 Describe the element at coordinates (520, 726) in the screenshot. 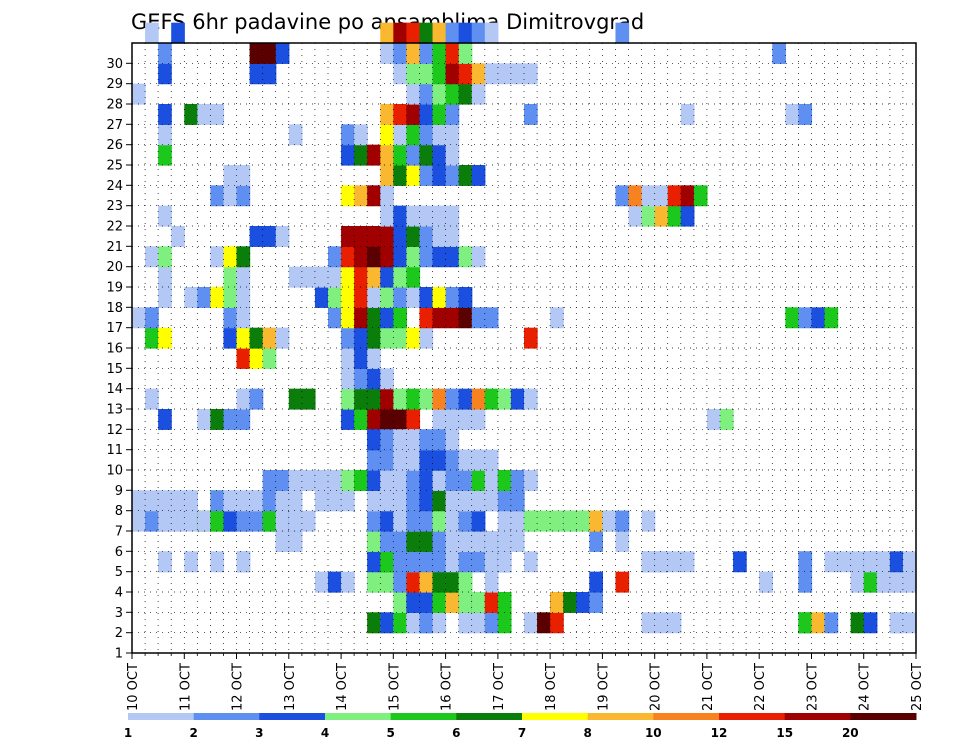

I see `colorbar: 1 2 3 4 5 6 7 8 10 12 15 20` at that location.